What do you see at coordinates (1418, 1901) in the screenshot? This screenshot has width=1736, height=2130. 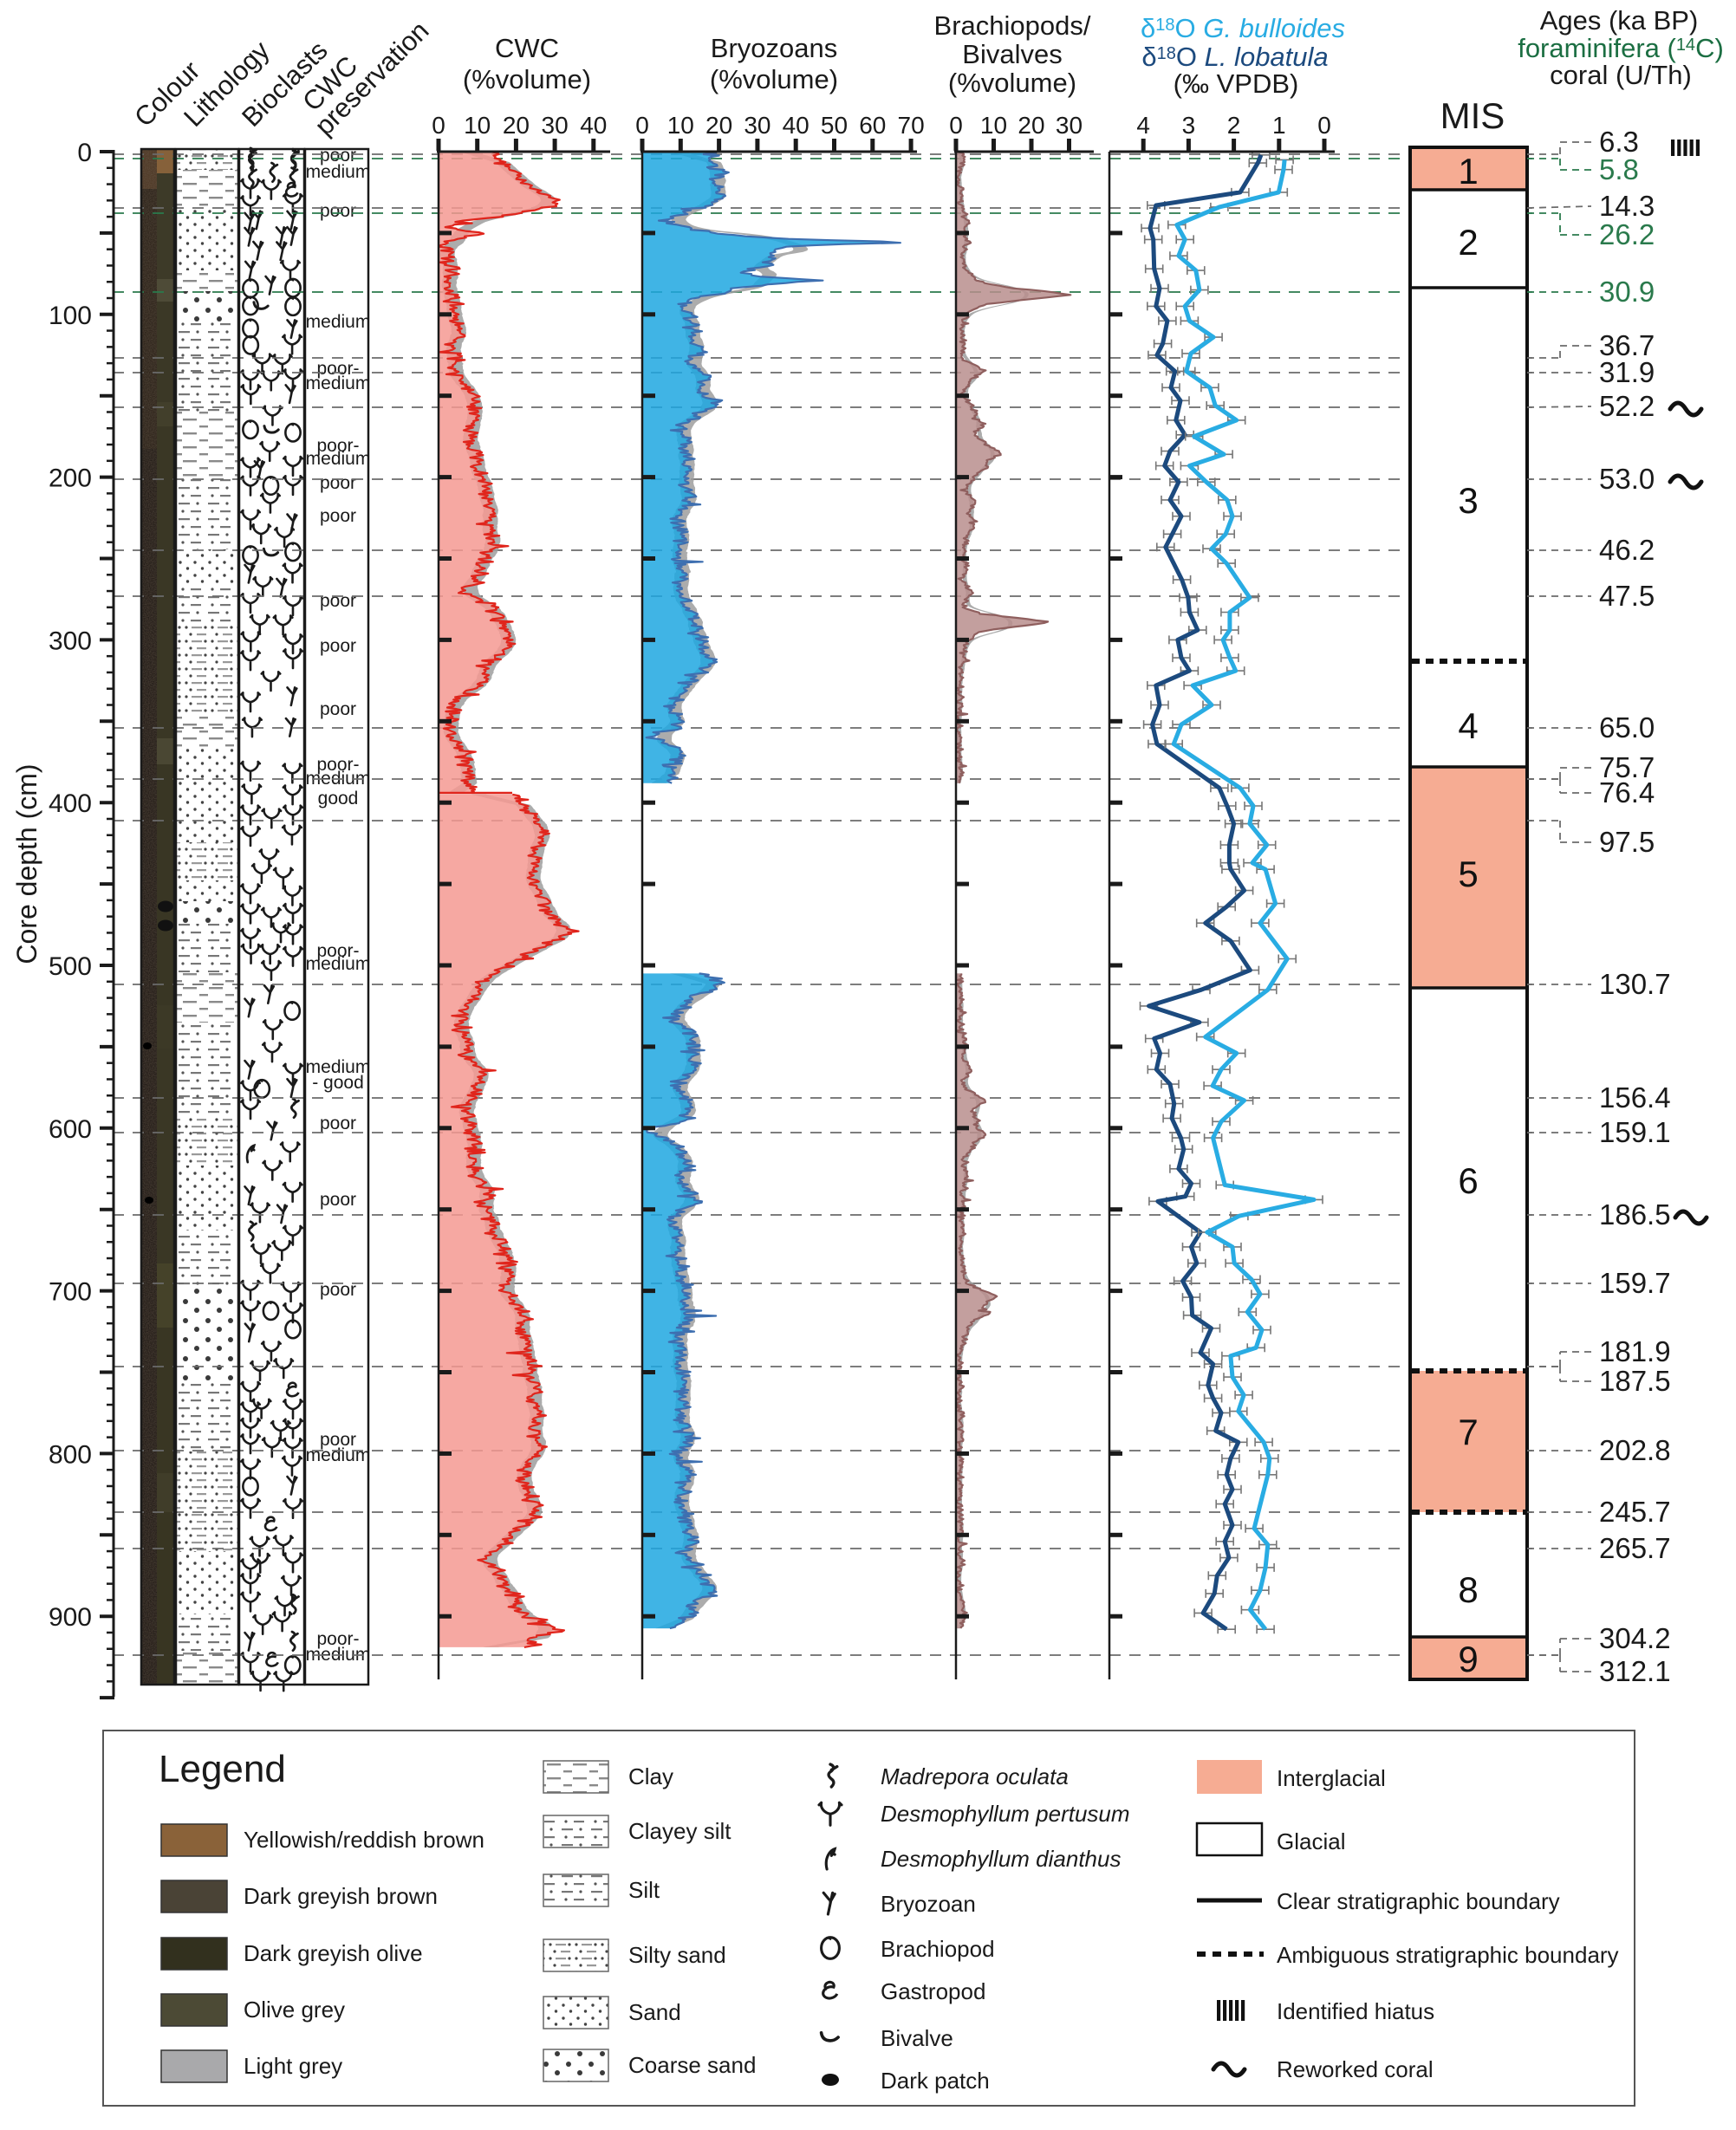 I see `svg-text: Clear stratigraphic boundary` at bounding box center [1418, 1901].